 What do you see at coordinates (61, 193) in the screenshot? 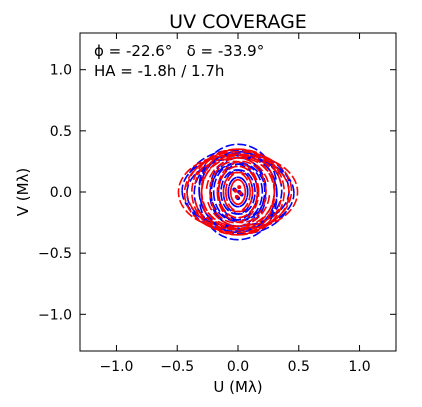
I see `y-tick-label: 0.0` at bounding box center [61, 193].